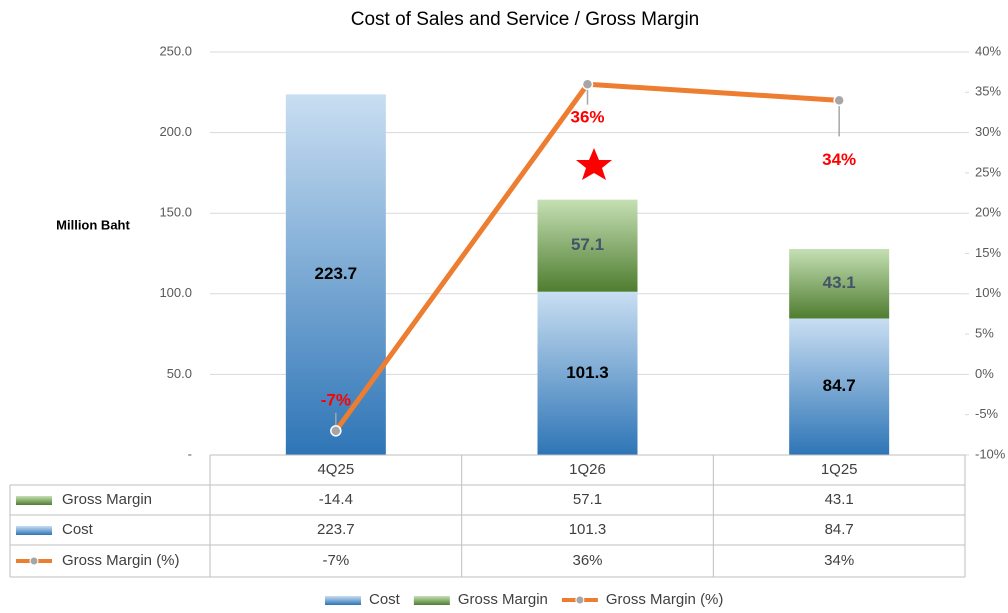 The image size is (1008, 613). Describe the element at coordinates (78, 529) in the screenshot. I see `table-row-label: Cost` at that location.